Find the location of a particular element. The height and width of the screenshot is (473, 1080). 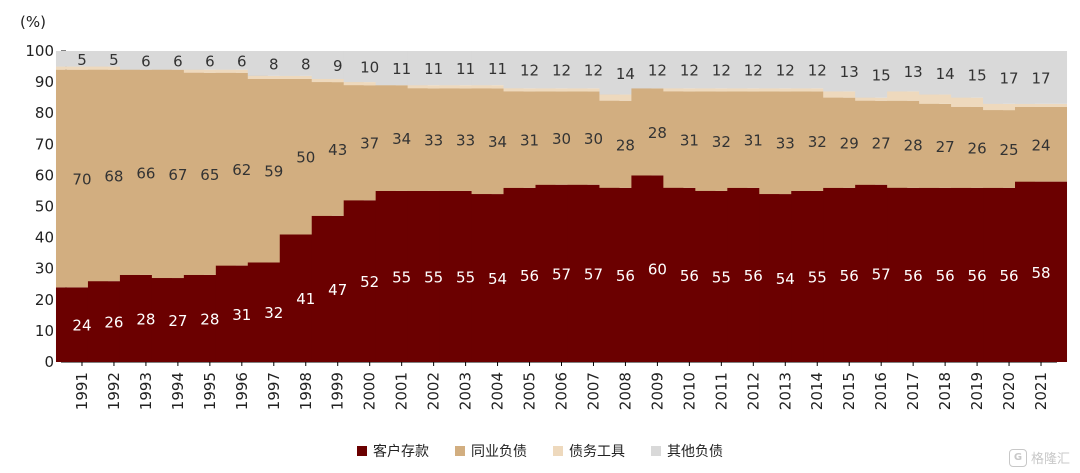

x-tick-label: 2002 is located at coordinates (434, 391).